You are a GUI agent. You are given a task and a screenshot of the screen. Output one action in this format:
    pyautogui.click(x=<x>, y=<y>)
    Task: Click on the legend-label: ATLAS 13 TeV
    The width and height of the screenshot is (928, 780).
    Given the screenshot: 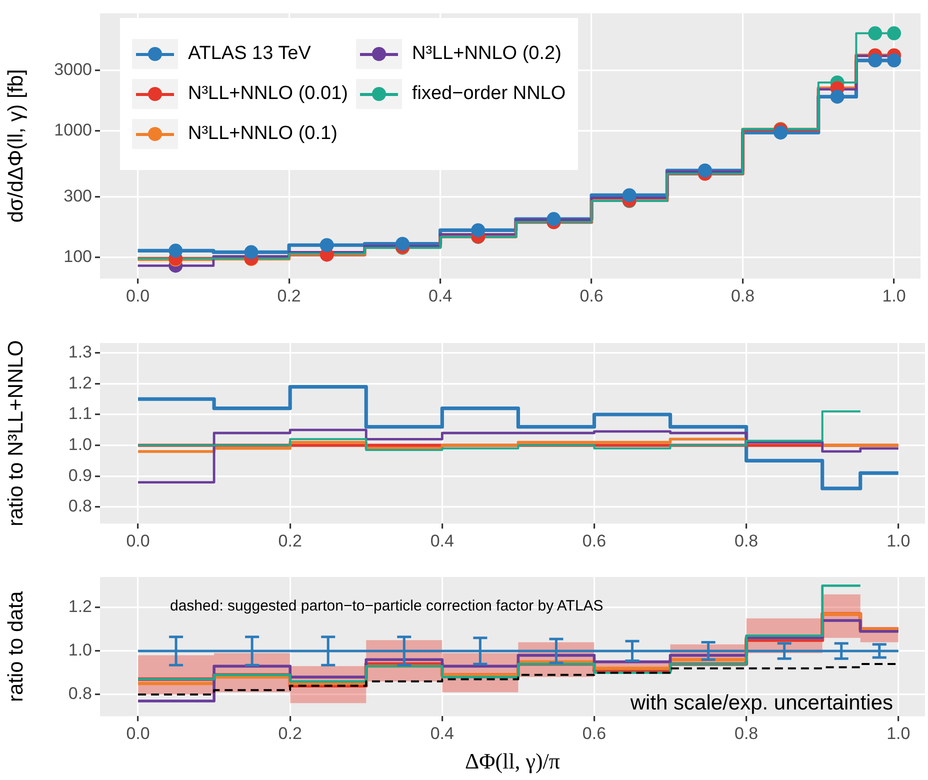 What is the action you would take?
    pyautogui.click(x=249, y=54)
    